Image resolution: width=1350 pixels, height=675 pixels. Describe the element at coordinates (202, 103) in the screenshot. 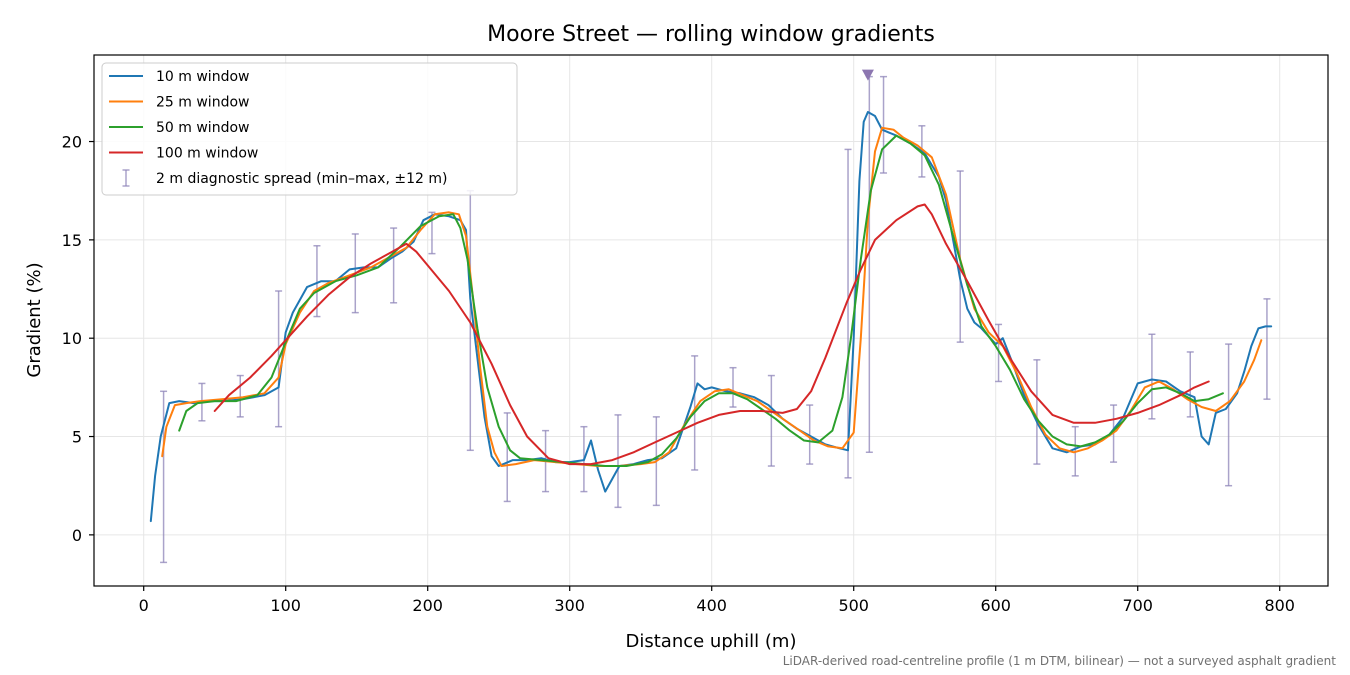

I see `legend-label: 25 m window` at that location.